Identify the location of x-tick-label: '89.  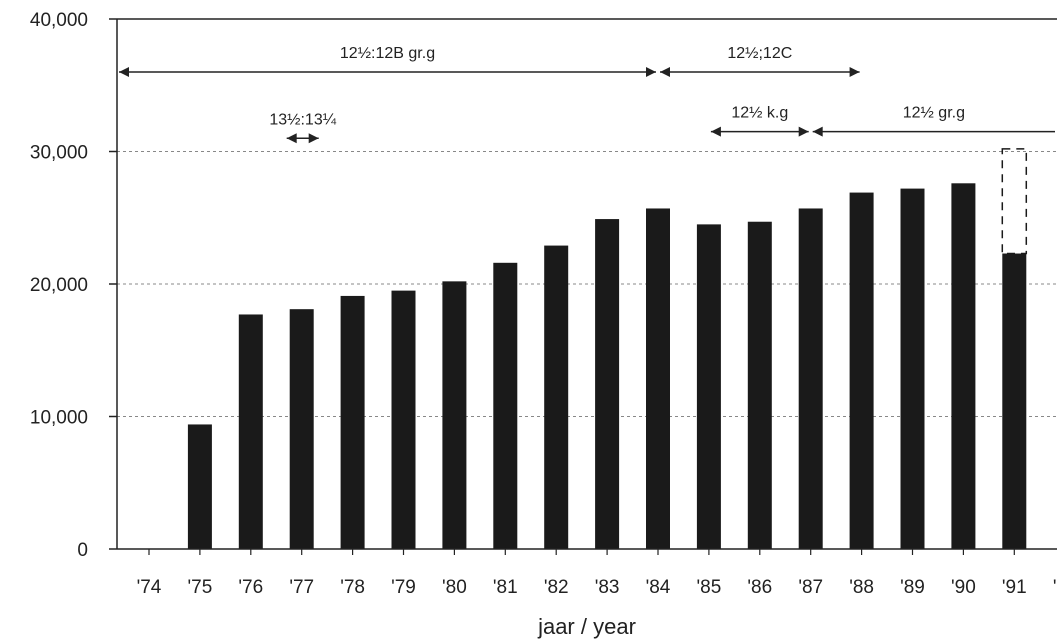
(912, 587).